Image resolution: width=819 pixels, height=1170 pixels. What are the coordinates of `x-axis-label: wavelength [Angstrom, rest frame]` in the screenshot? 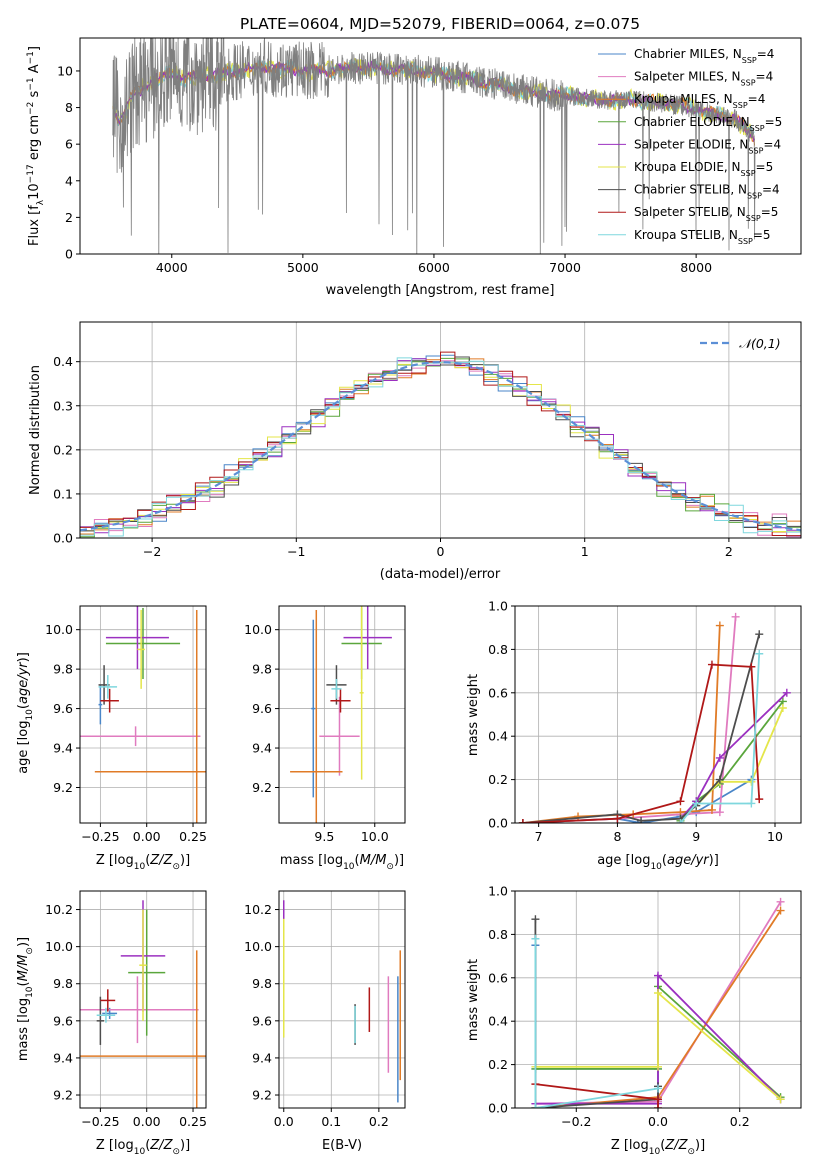 It's located at (440, 290).